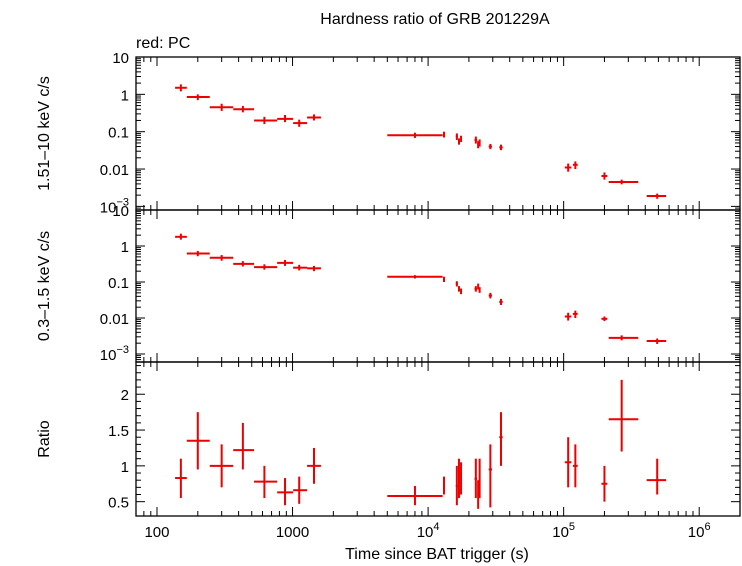  What do you see at coordinates (292, 532) in the screenshot?
I see `x-tick-label: 1000` at bounding box center [292, 532].